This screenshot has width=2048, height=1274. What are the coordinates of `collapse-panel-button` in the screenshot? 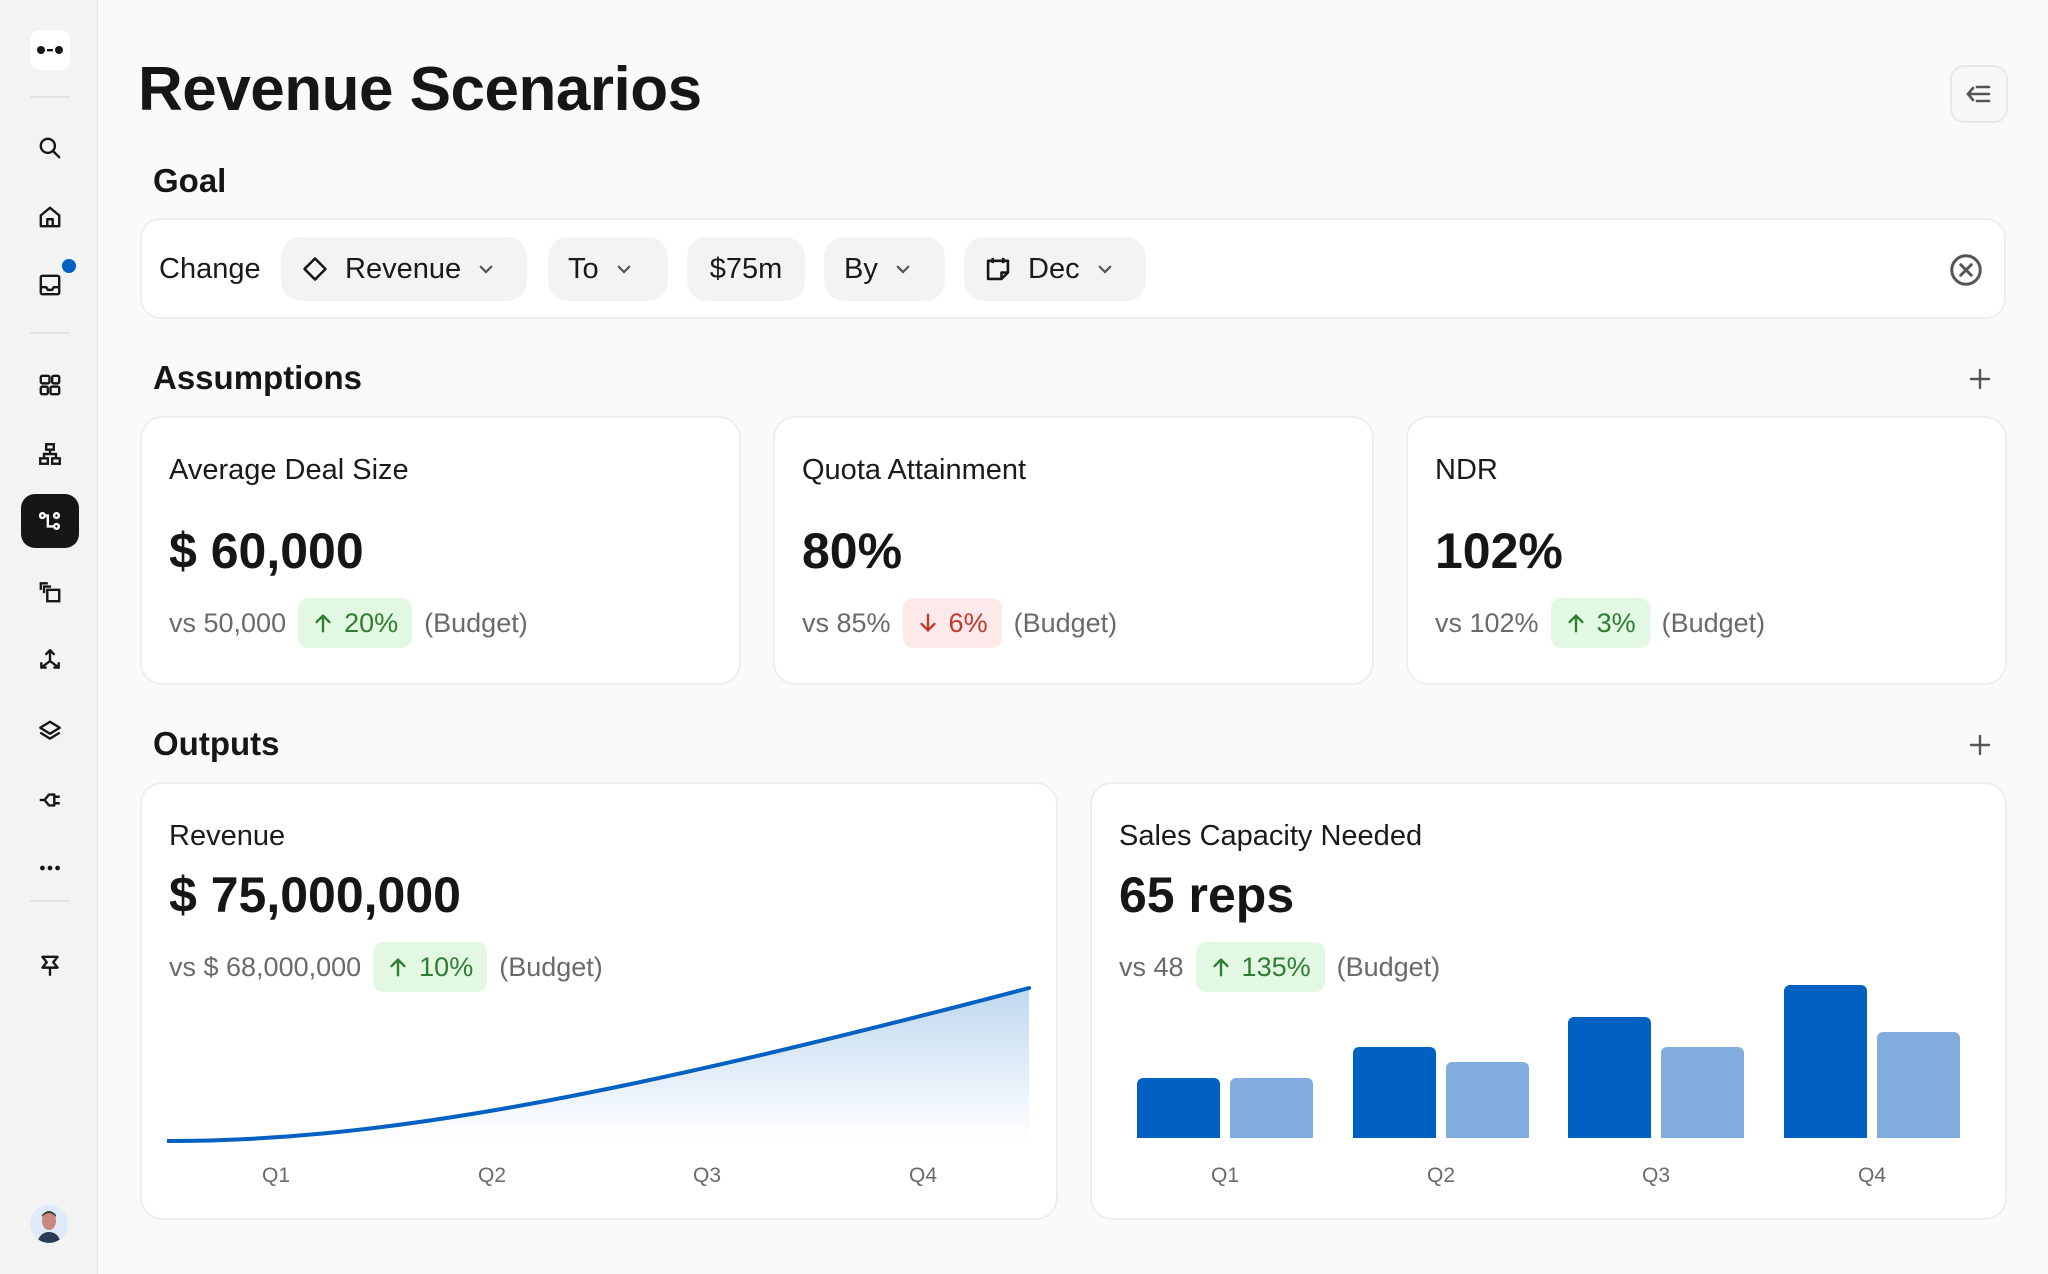 It's located at (1979, 94).